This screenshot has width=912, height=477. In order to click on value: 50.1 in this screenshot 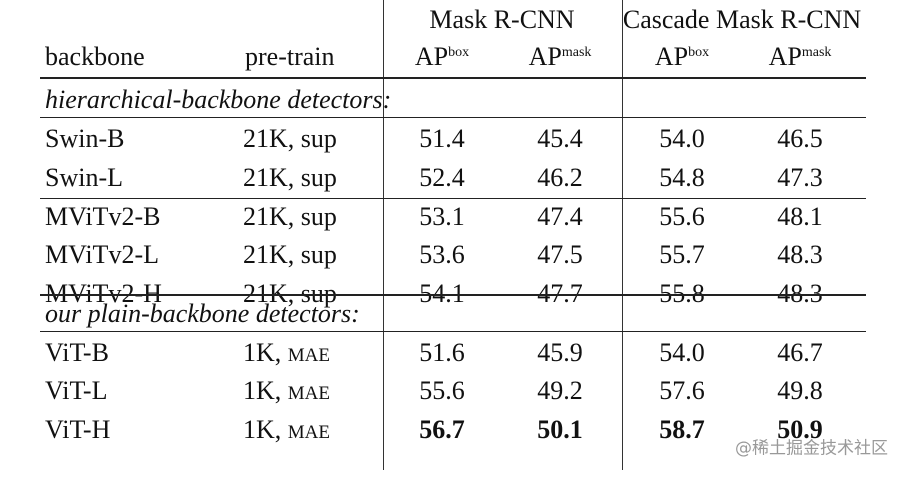, I will do `click(560, 429)`.